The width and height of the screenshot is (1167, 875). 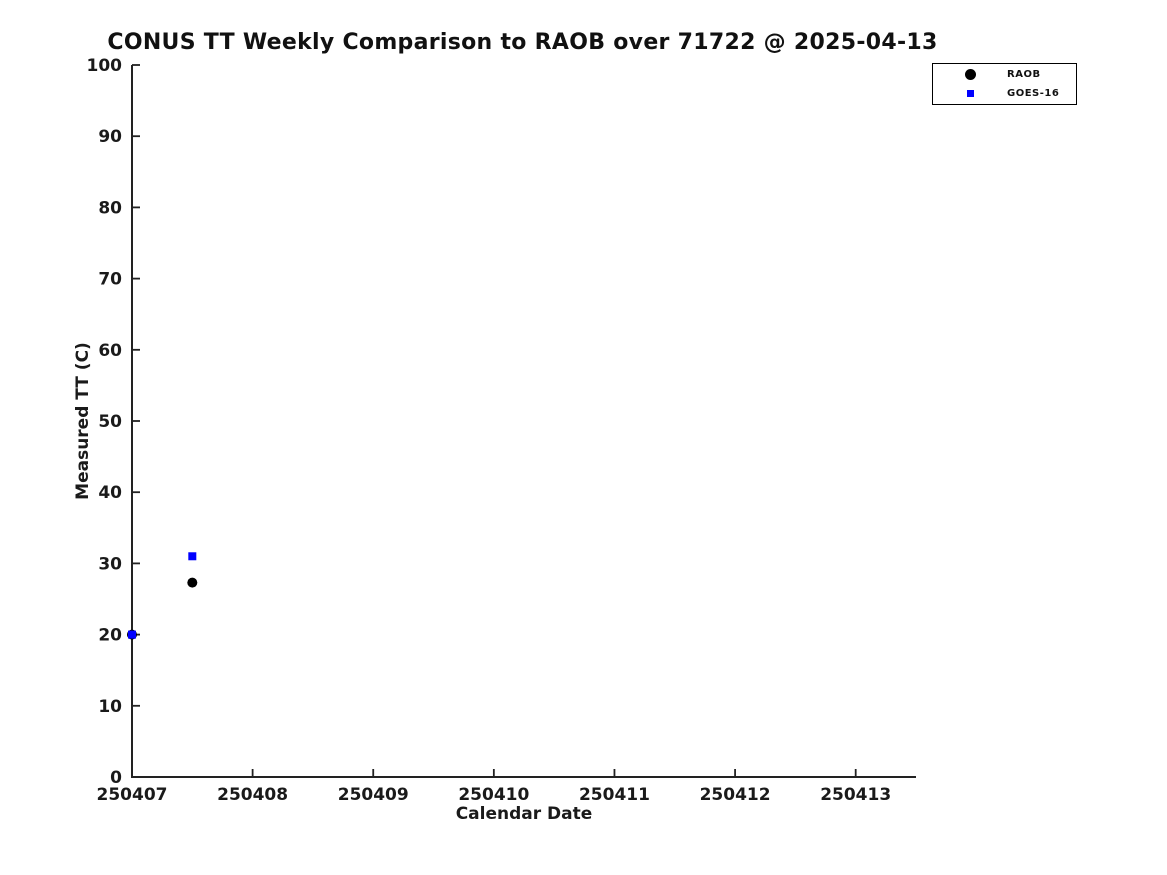 I want to click on y-tick-label: 50, so click(x=110, y=422).